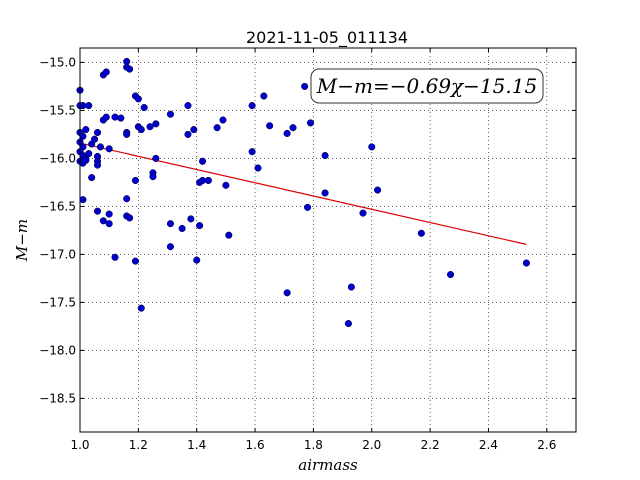 This screenshot has width=640, height=480. Describe the element at coordinates (57, 398) in the screenshot. I see `y-tick-label: −18.5` at that location.